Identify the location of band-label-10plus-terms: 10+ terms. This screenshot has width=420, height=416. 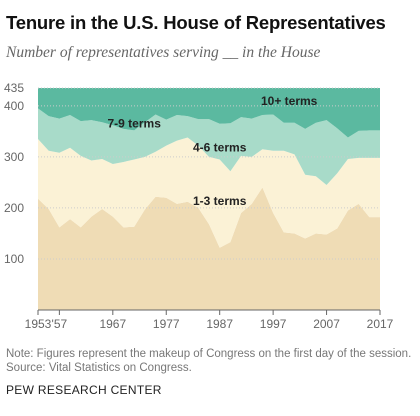
(289, 101).